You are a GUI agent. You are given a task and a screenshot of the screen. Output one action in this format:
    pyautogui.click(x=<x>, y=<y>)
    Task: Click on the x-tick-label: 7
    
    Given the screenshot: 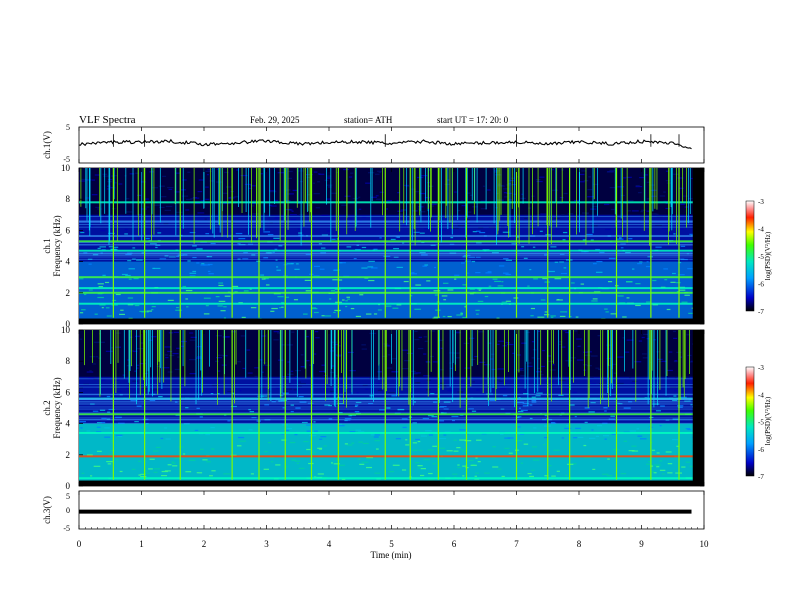 What is the action you would take?
    pyautogui.click(x=516, y=544)
    